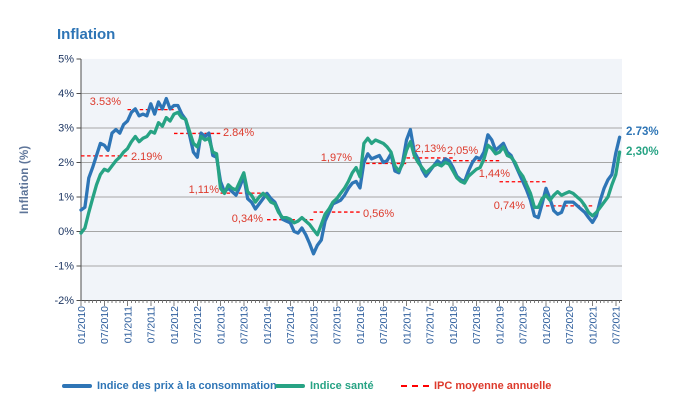  I want to click on series-end-label: 2,30%, so click(642, 152).